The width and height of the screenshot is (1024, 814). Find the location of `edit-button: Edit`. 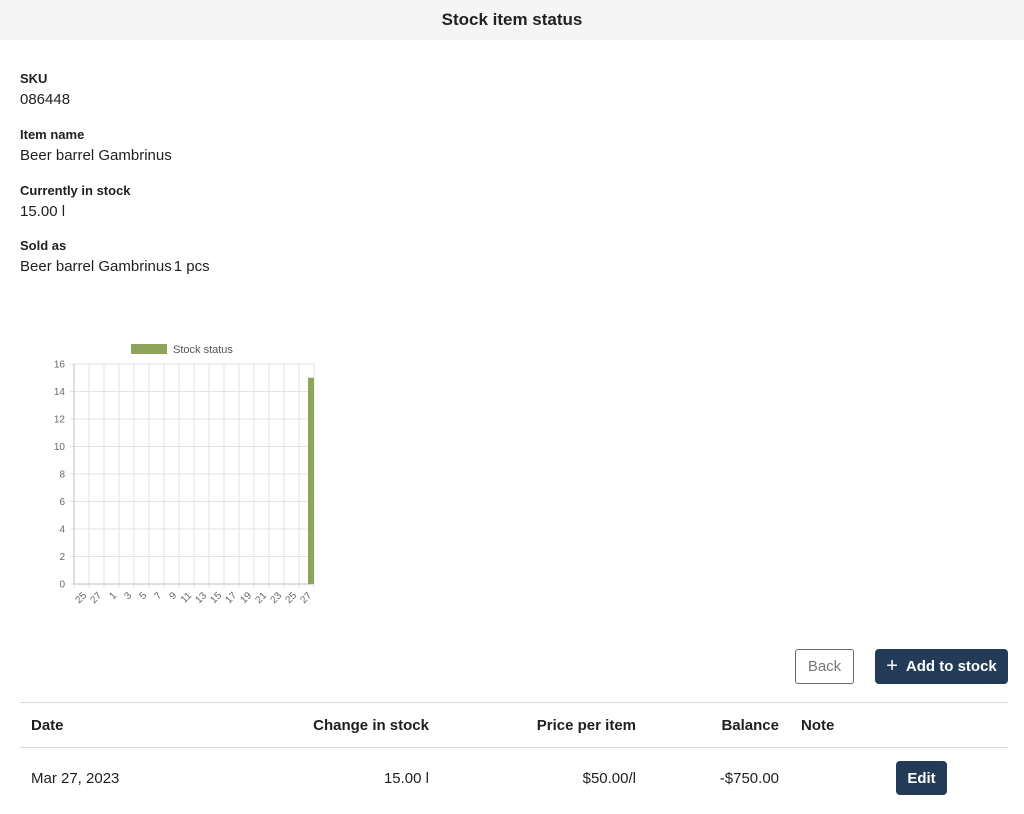

edit-button: Edit is located at coordinates (921, 778).